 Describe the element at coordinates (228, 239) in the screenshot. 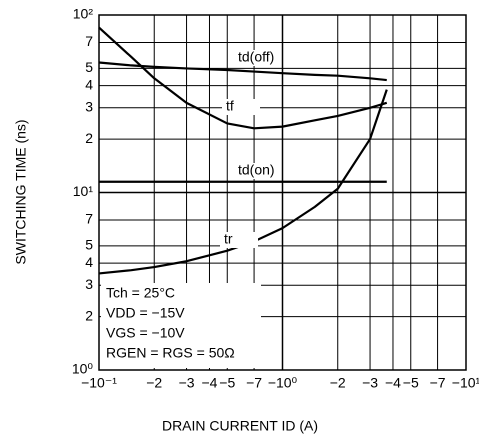

I see `series-label: tr` at that location.